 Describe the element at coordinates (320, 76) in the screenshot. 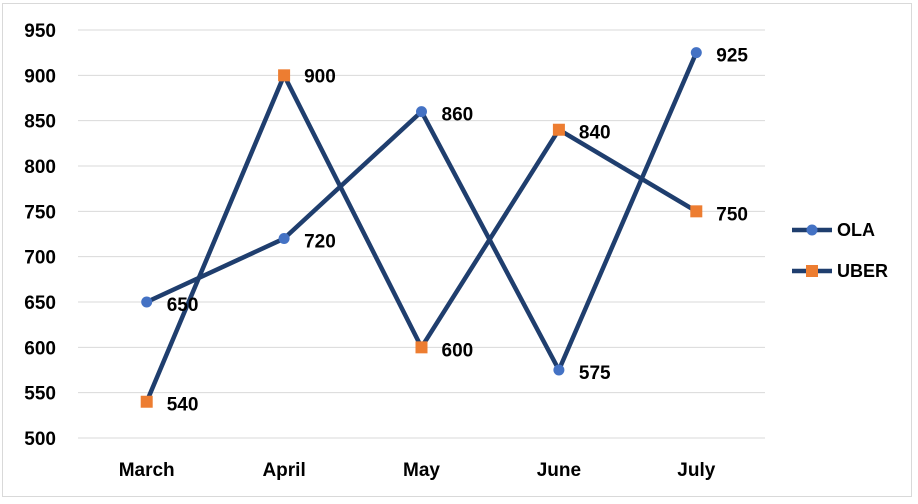

I see `data-label-uber: 900` at that location.